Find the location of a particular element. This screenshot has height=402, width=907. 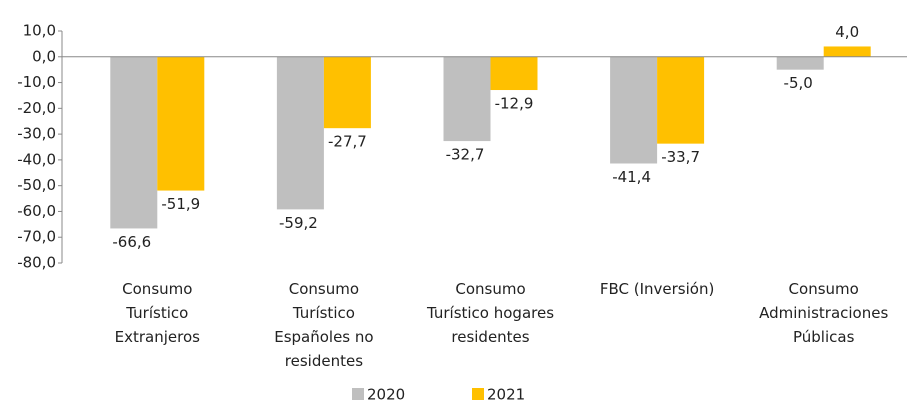

y-tick-label: -30,0 is located at coordinates (36, 134).